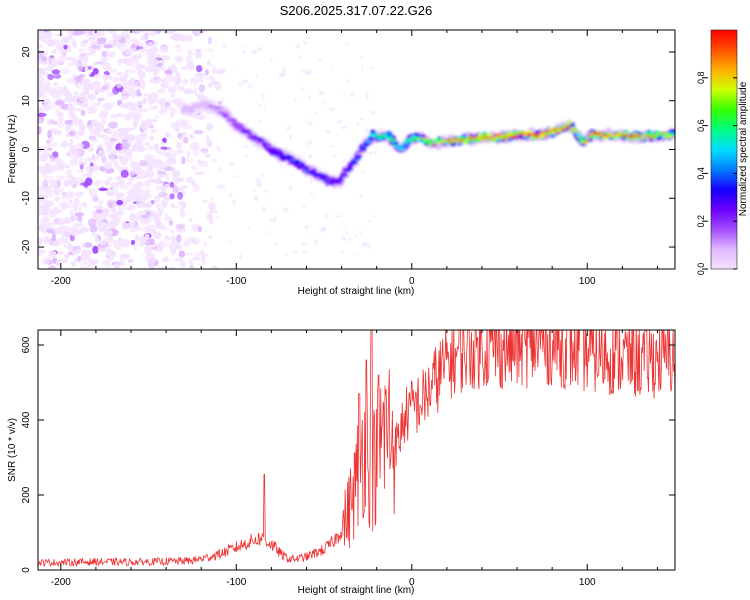 The width and height of the screenshot is (750, 600). What do you see at coordinates (26, 198) in the screenshot?
I see `y-tick-label: -10` at bounding box center [26, 198].